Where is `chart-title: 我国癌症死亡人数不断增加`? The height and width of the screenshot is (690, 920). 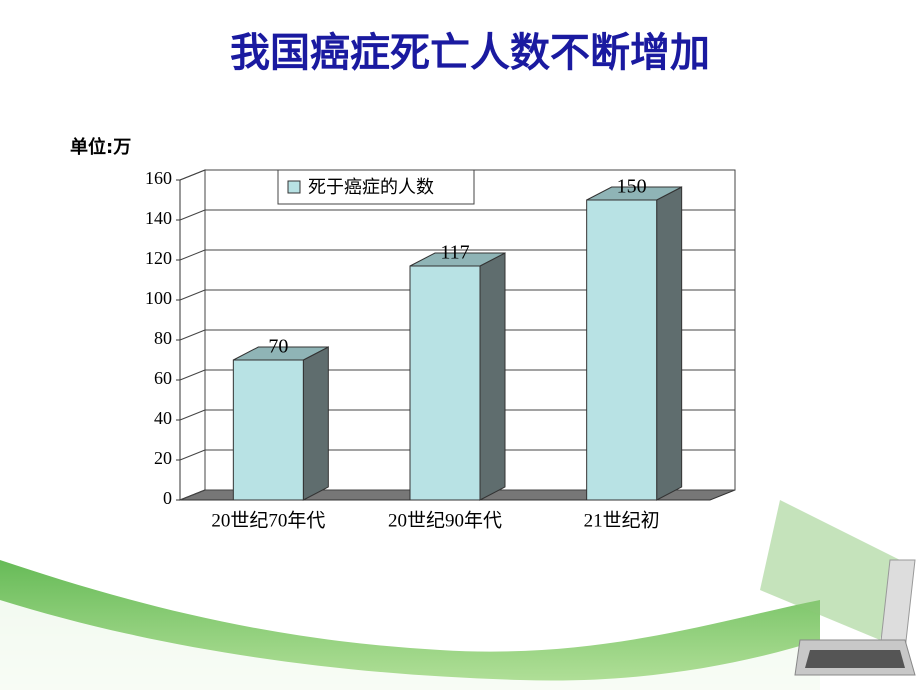
chart-title: 我国癌症死亡人数不断增加 is located at coordinates (470, 53).